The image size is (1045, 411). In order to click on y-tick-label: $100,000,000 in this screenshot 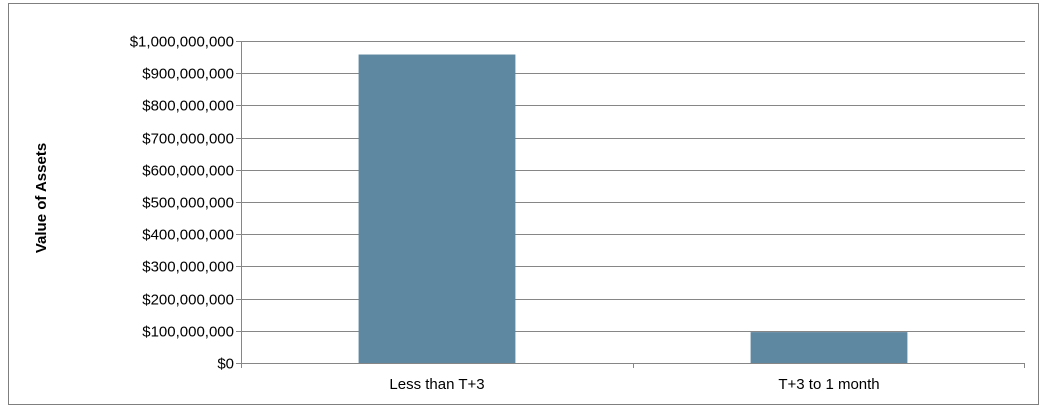, I will do `click(188, 332)`.